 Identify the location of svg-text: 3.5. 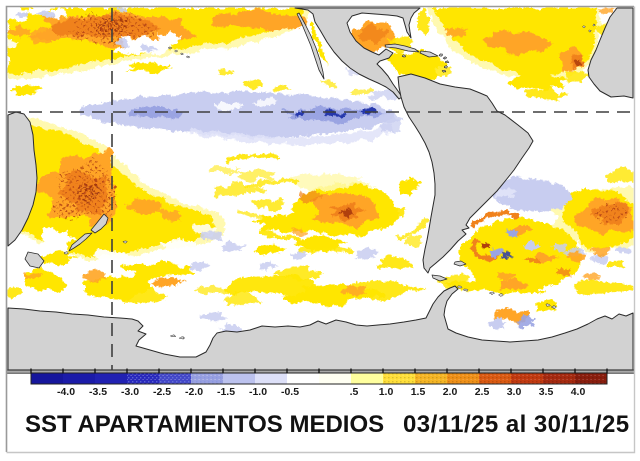
(546, 392).